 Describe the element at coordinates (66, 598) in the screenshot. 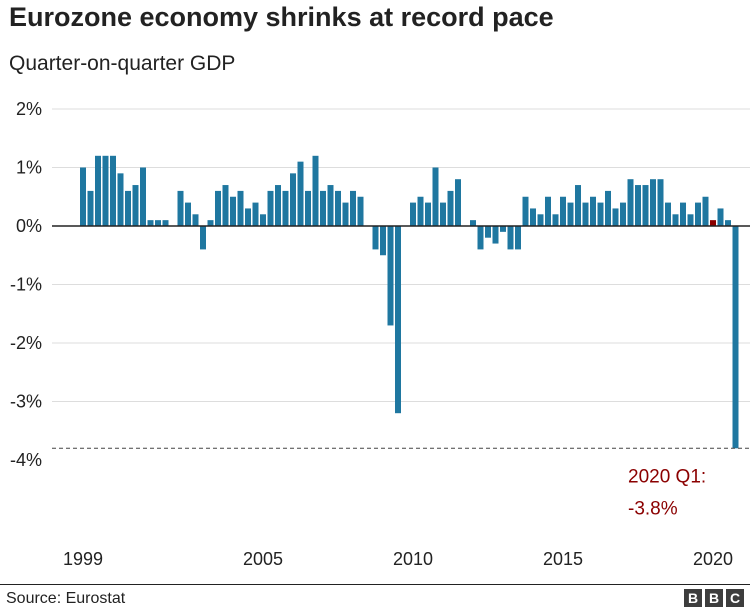

I see `source-note: Source: Eurostat` at that location.